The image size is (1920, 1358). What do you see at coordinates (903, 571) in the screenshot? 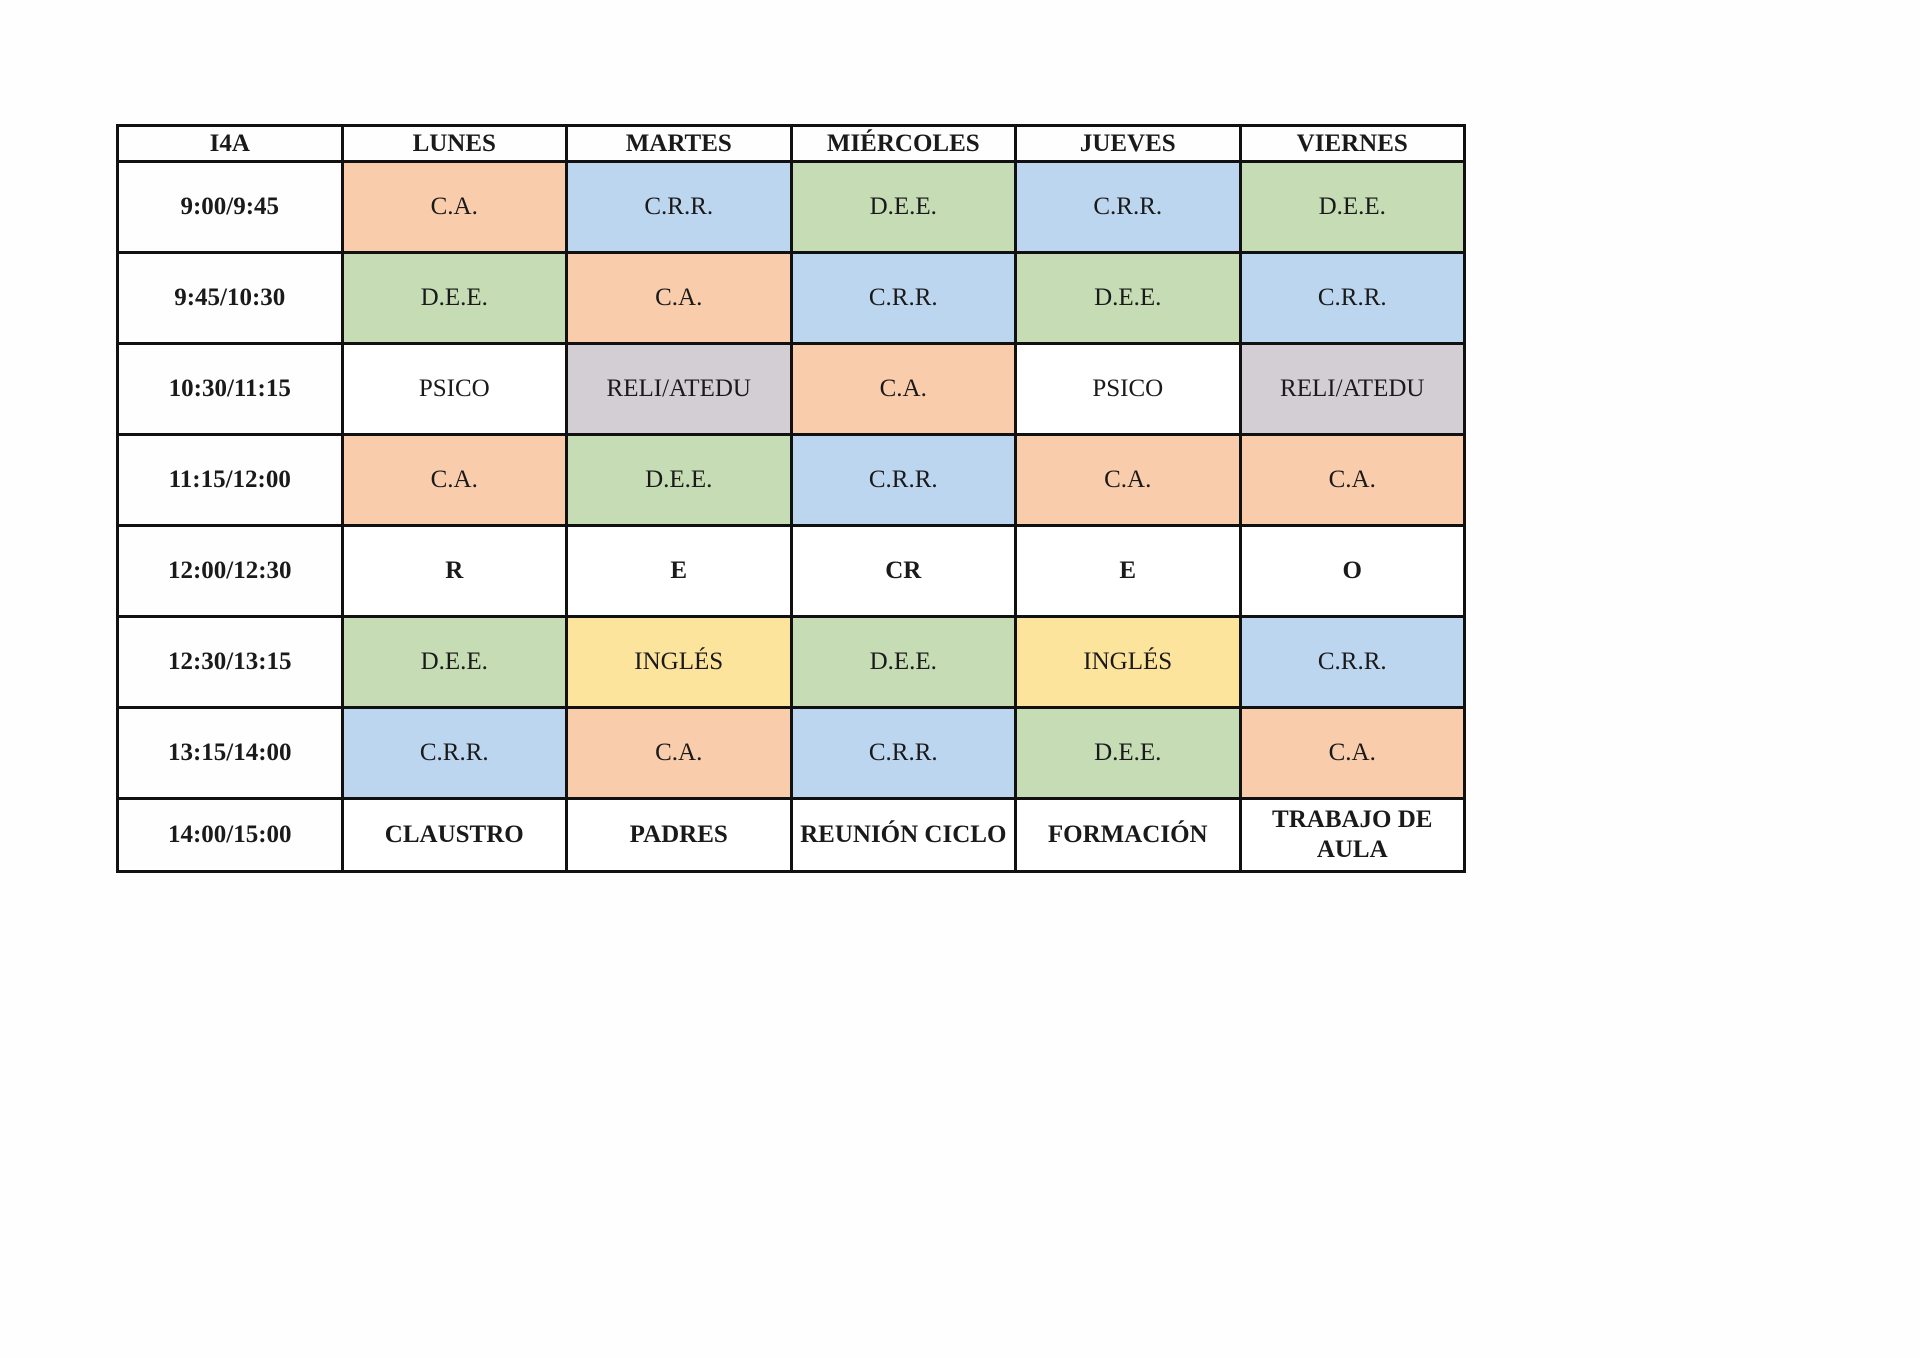
I see `recess-letter: CR` at bounding box center [903, 571].